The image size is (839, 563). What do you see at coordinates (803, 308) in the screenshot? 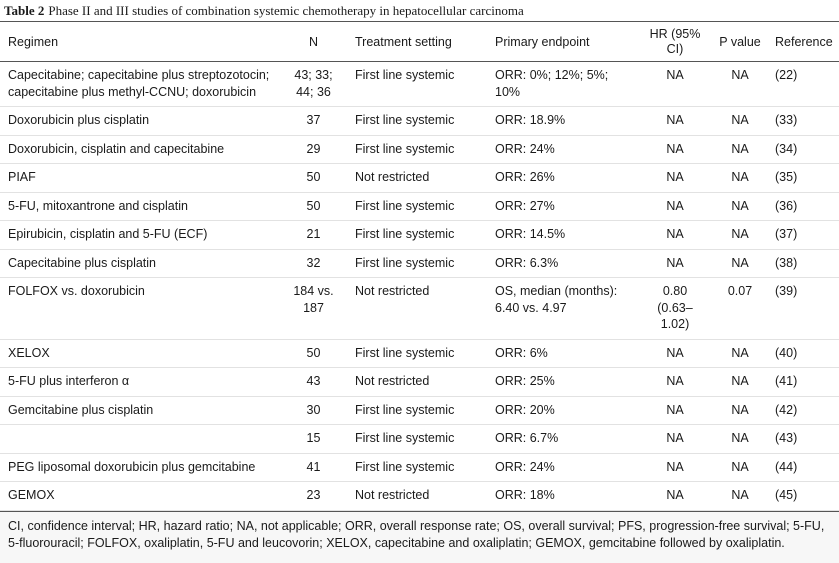
I see `table-cell: (39)` at bounding box center [803, 308].